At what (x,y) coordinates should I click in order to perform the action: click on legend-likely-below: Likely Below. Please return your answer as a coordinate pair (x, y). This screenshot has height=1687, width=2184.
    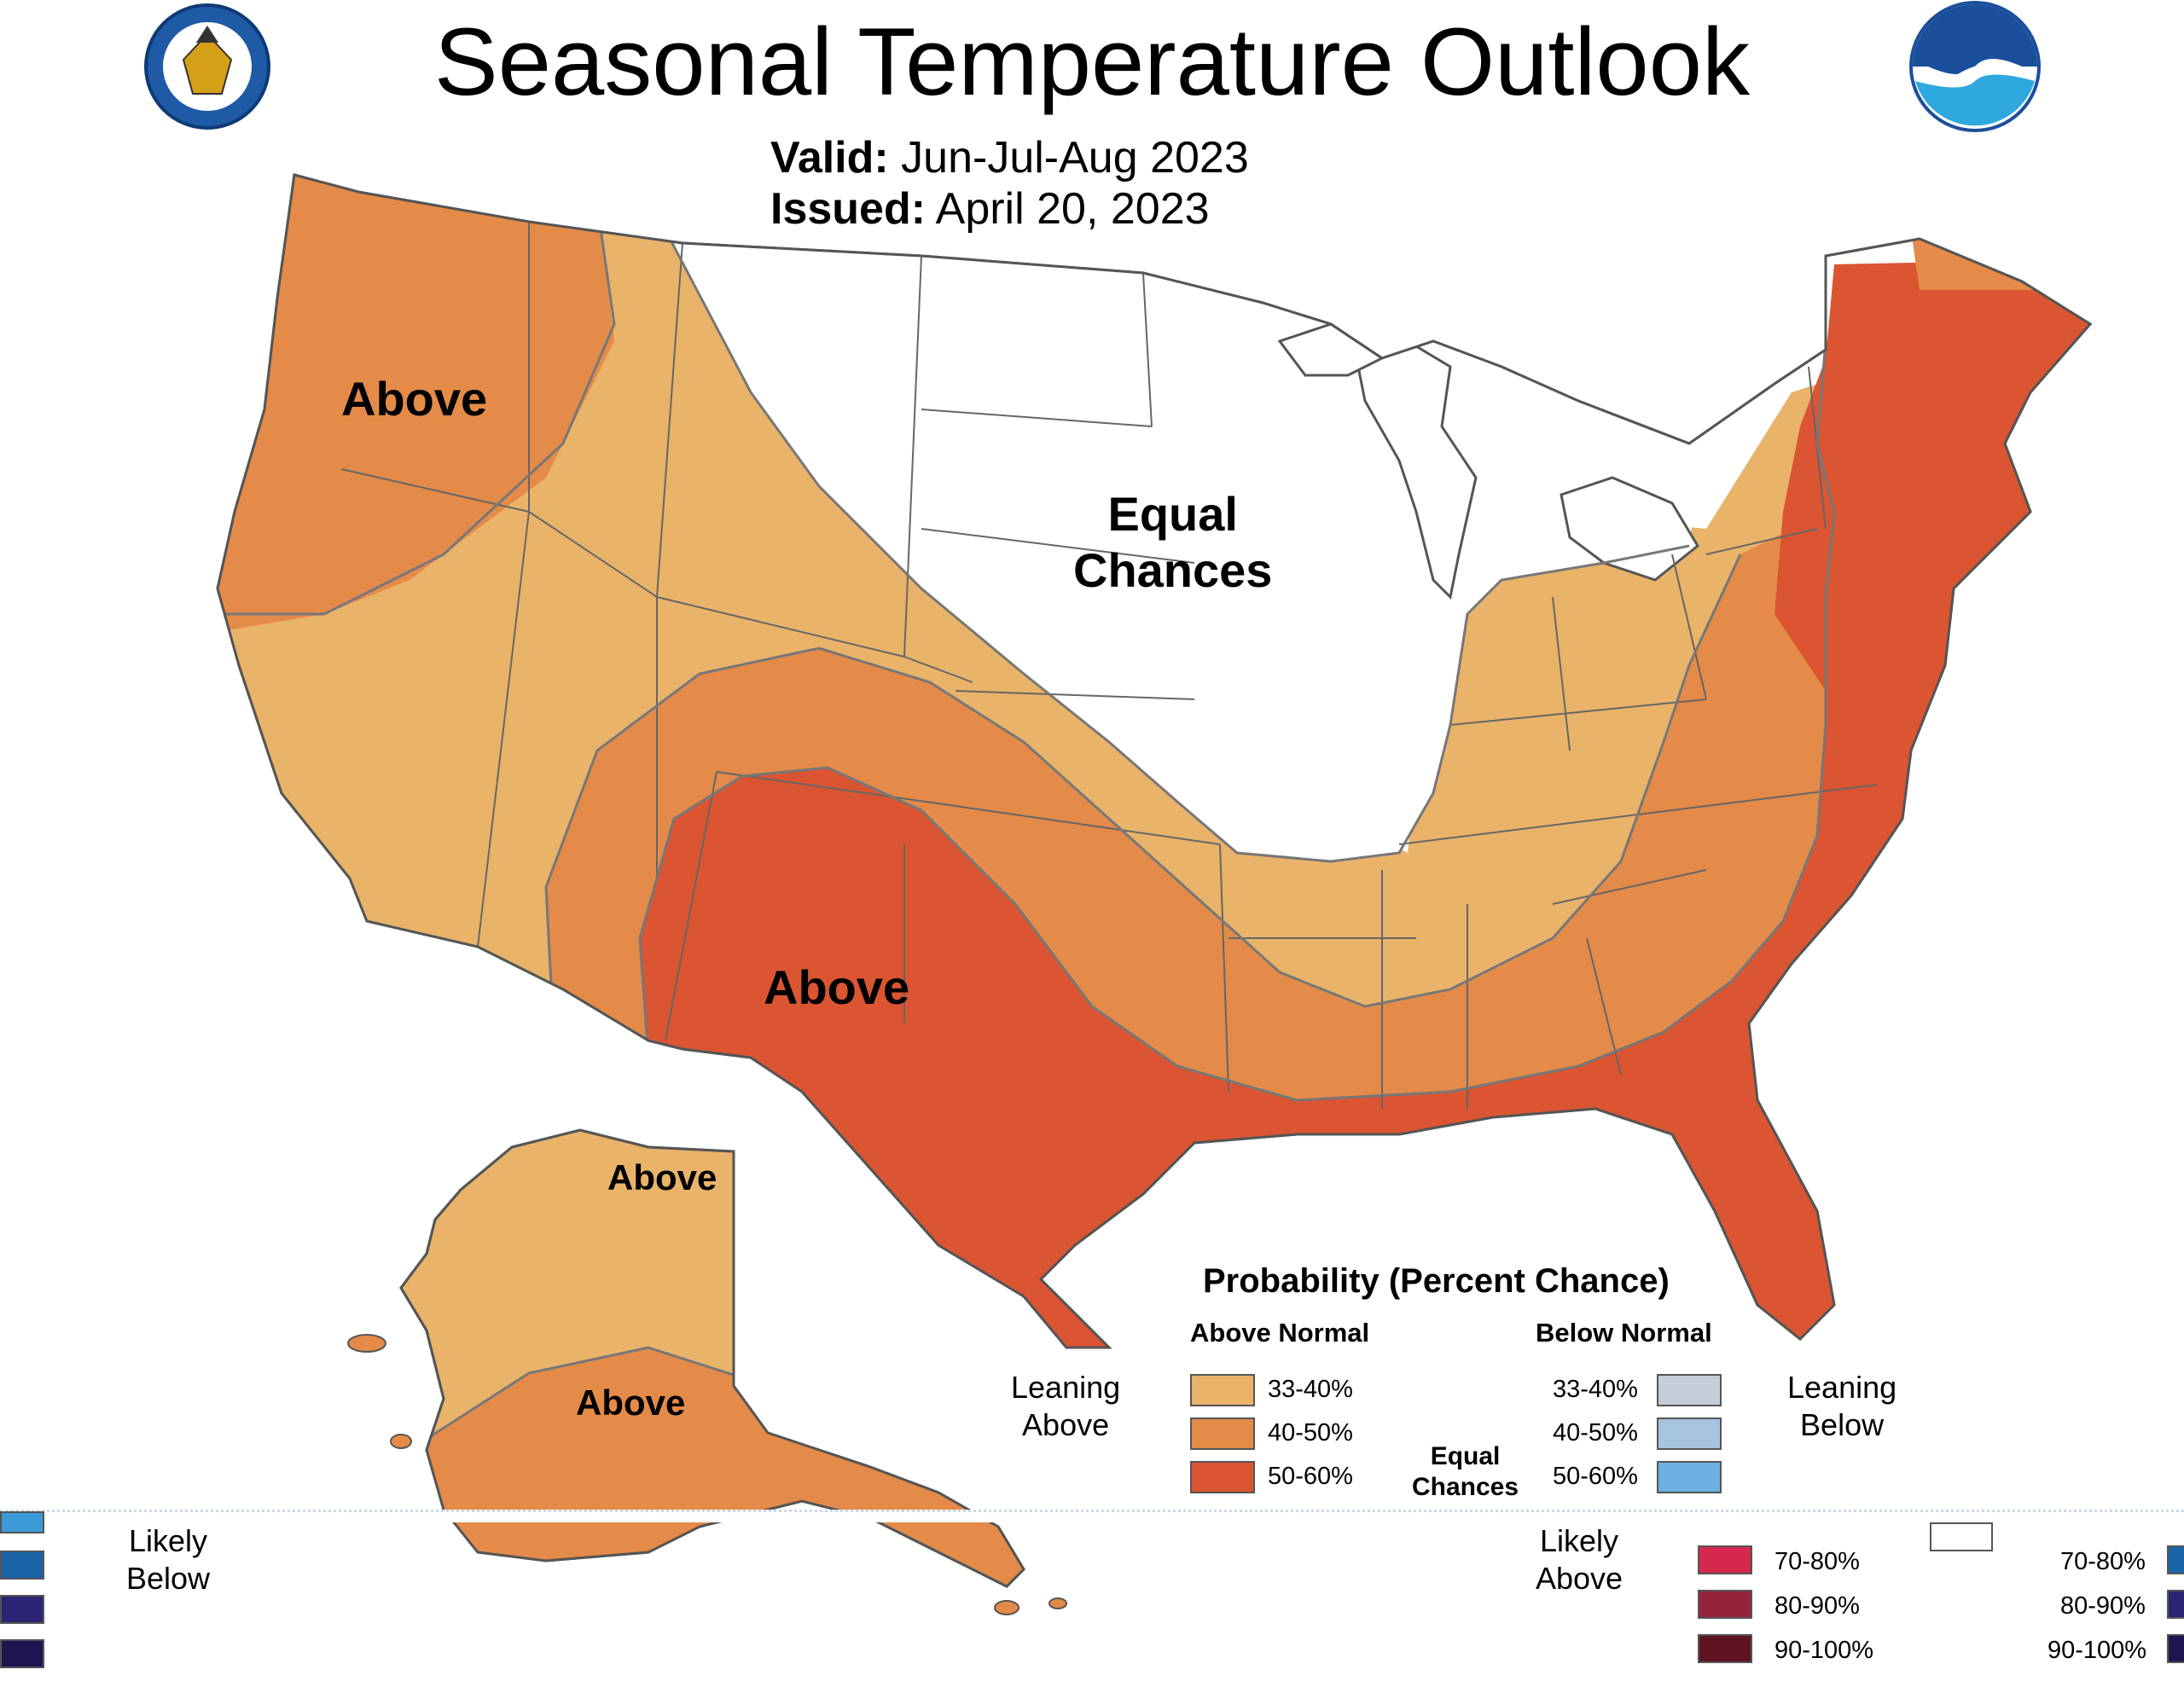
    Looking at the image, I should click on (168, 1559).